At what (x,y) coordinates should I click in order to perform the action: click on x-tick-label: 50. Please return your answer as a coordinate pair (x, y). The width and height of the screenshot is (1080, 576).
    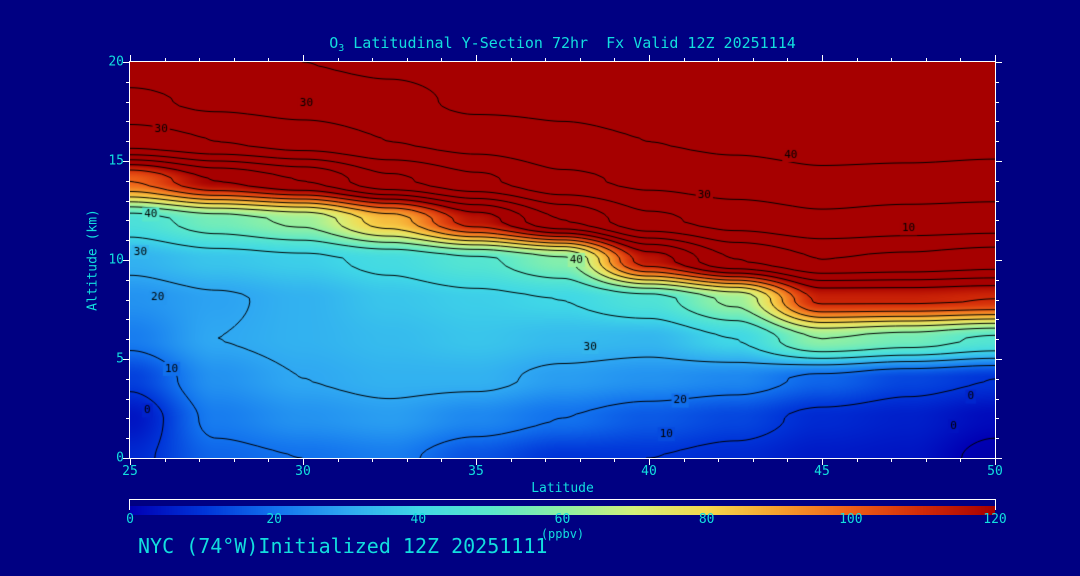
    Looking at the image, I should click on (995, 471).